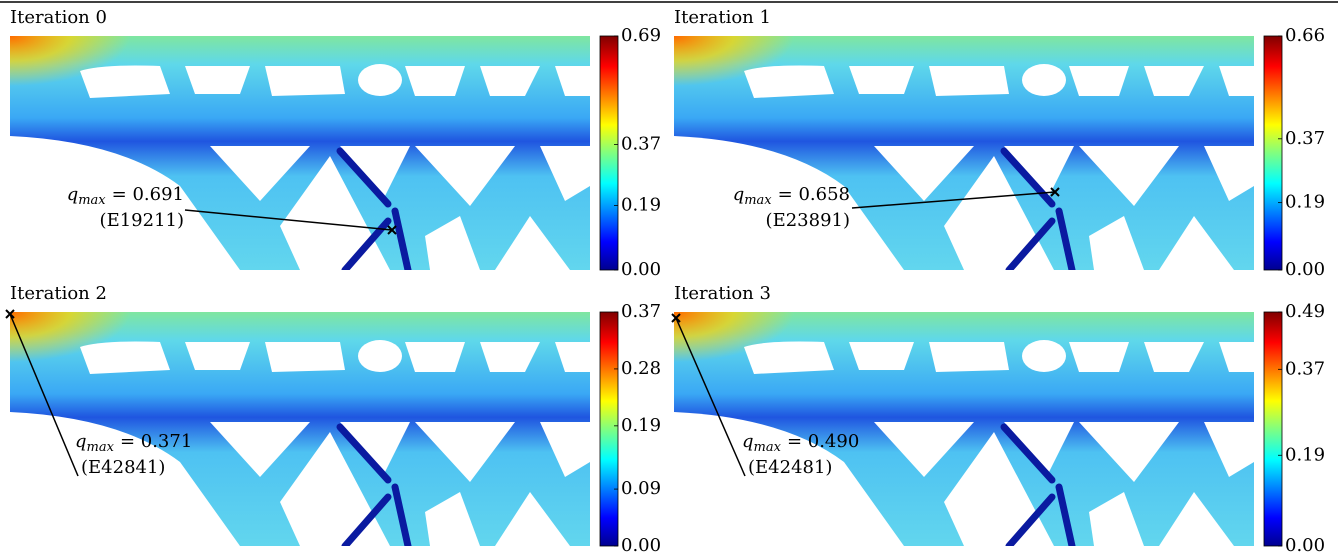  What do you see at coordinates (156, 441) in the screenshot?
I see `q-value: = 0.371` at bounding box center [156, 441].